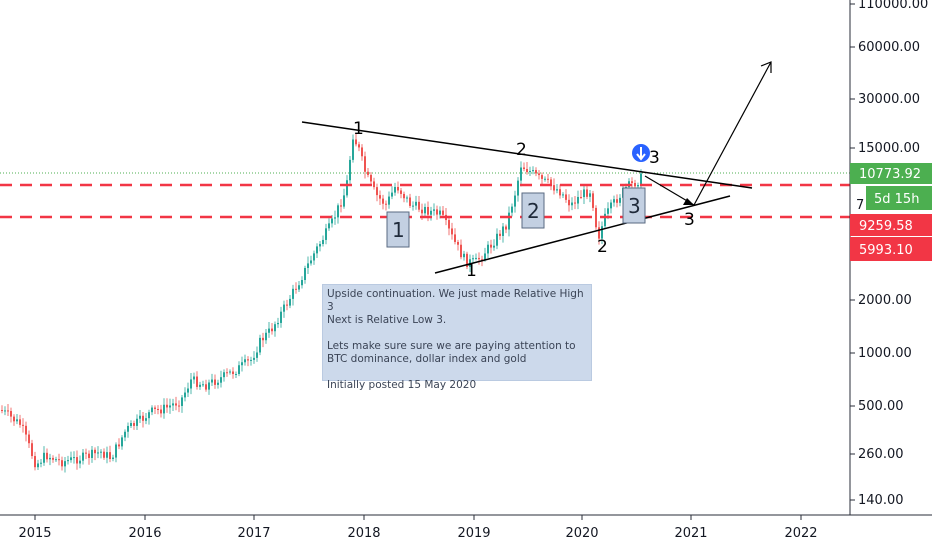 This screenshot has height=550, width=932. What do you see at coordinates (641, 153) in the screenshot?
I see `arrow-down-circle-icon` at bounding box center [641, 153].